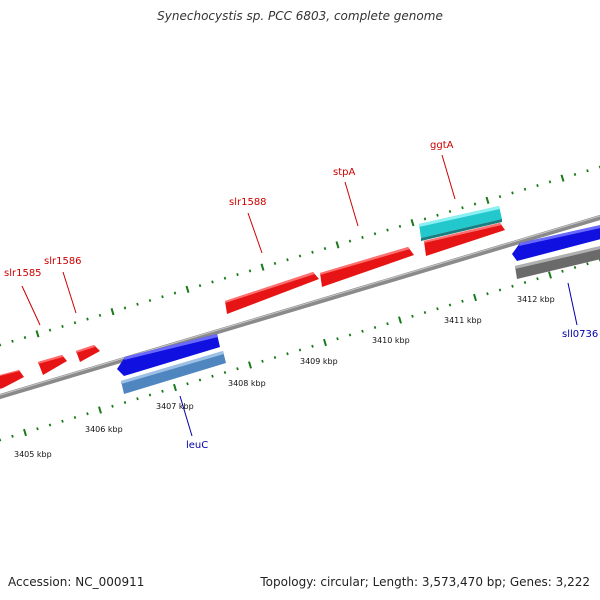  I want to click on gene-label-slr1585: slr1585, so click(23, 273).